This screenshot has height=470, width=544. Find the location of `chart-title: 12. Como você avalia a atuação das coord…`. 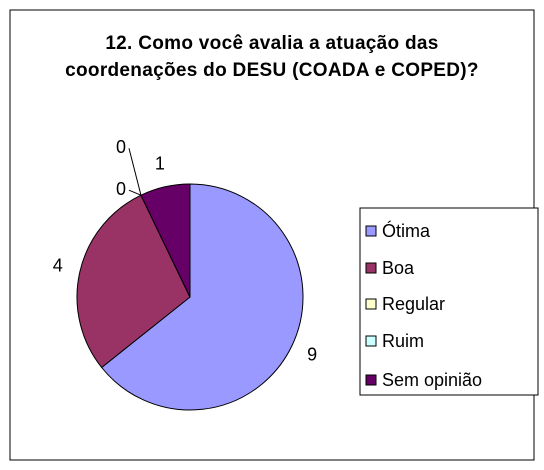

chart-title: 12. Como você avalia a atuação das coord… is located at coordinates (272, 57).